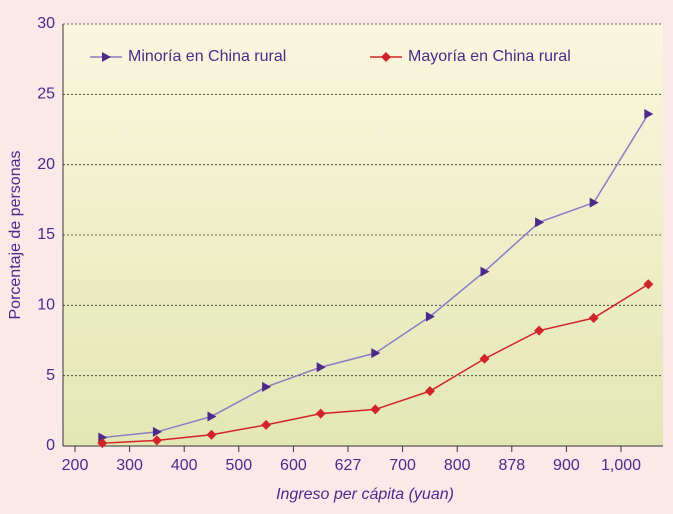 The image size is (673, 514). I want to click on x-tick-label: 1,000, so click(621, 465).